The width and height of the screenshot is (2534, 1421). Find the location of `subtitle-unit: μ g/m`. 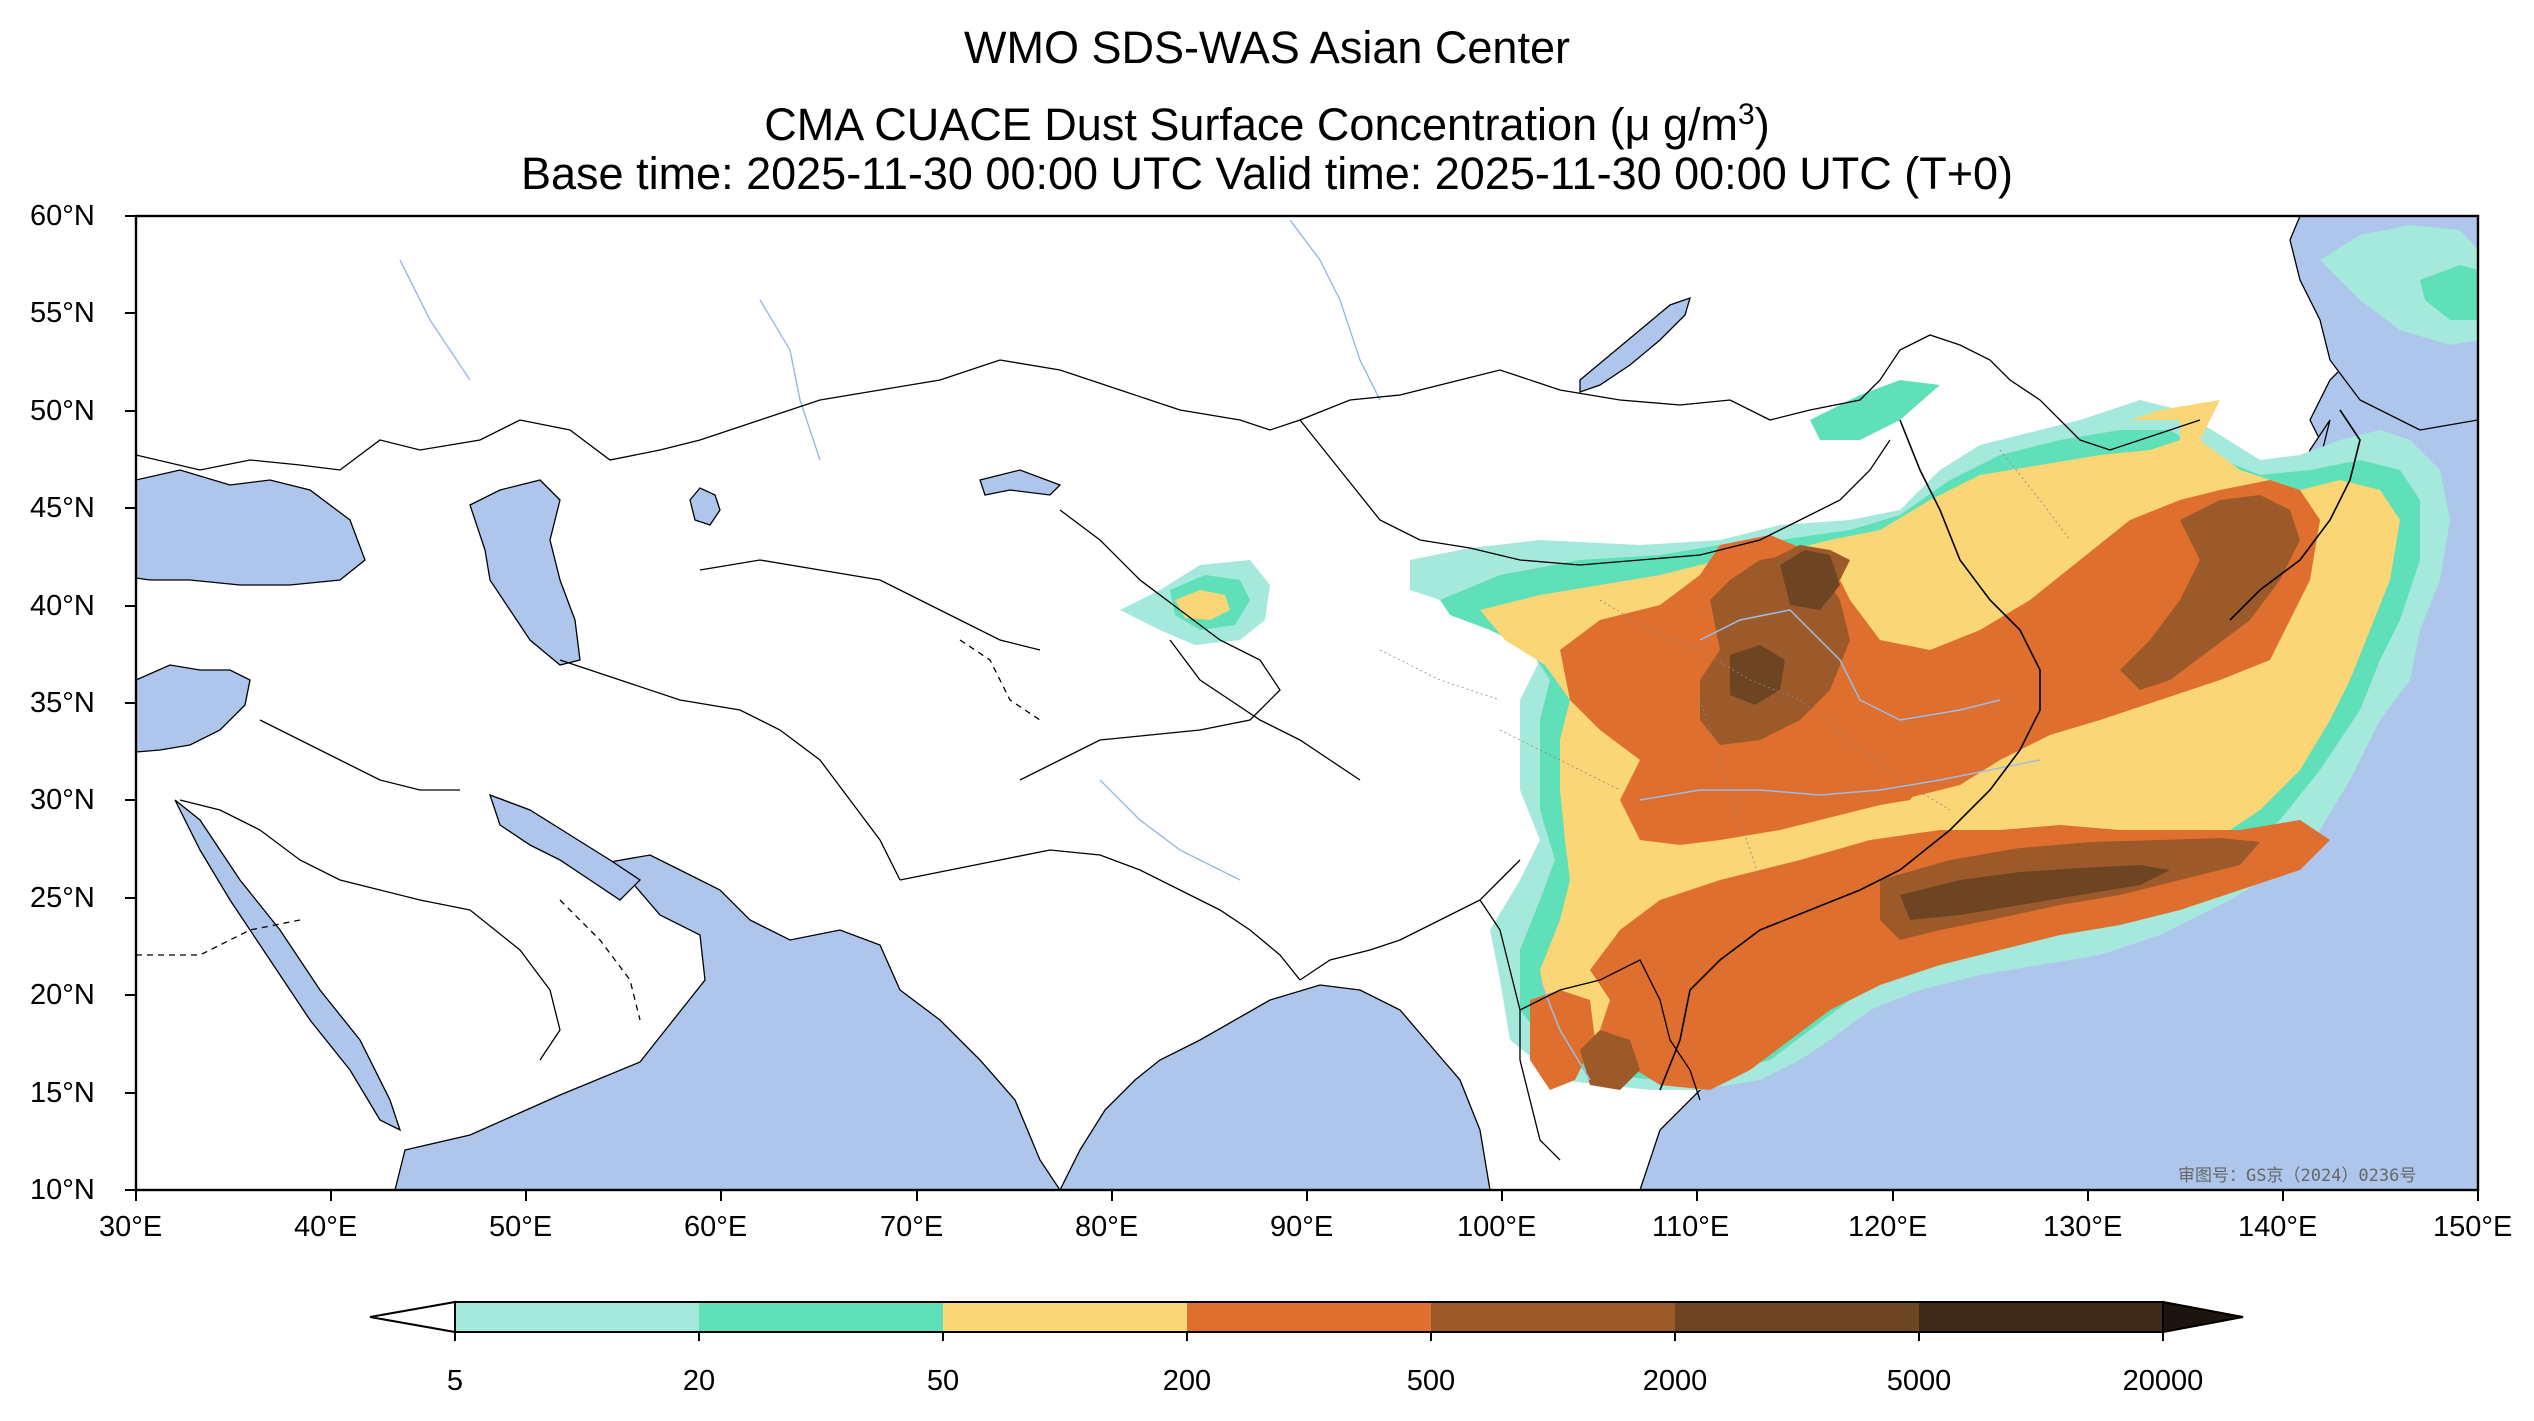

subtitle-unit: μ g/m is located at coordinates (1681, 124).